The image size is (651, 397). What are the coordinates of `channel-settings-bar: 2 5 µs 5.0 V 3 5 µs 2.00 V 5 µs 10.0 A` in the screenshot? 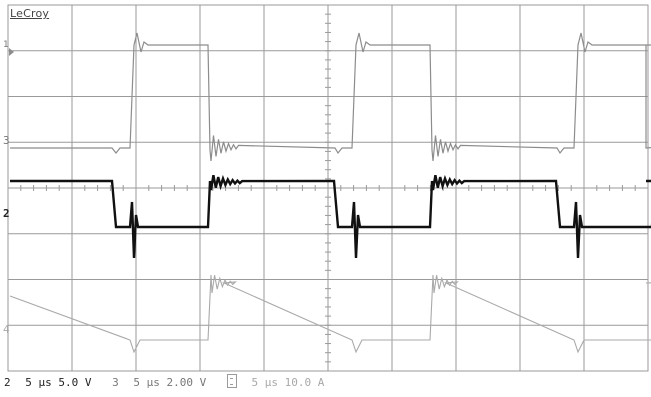 It's located at (164, 381).